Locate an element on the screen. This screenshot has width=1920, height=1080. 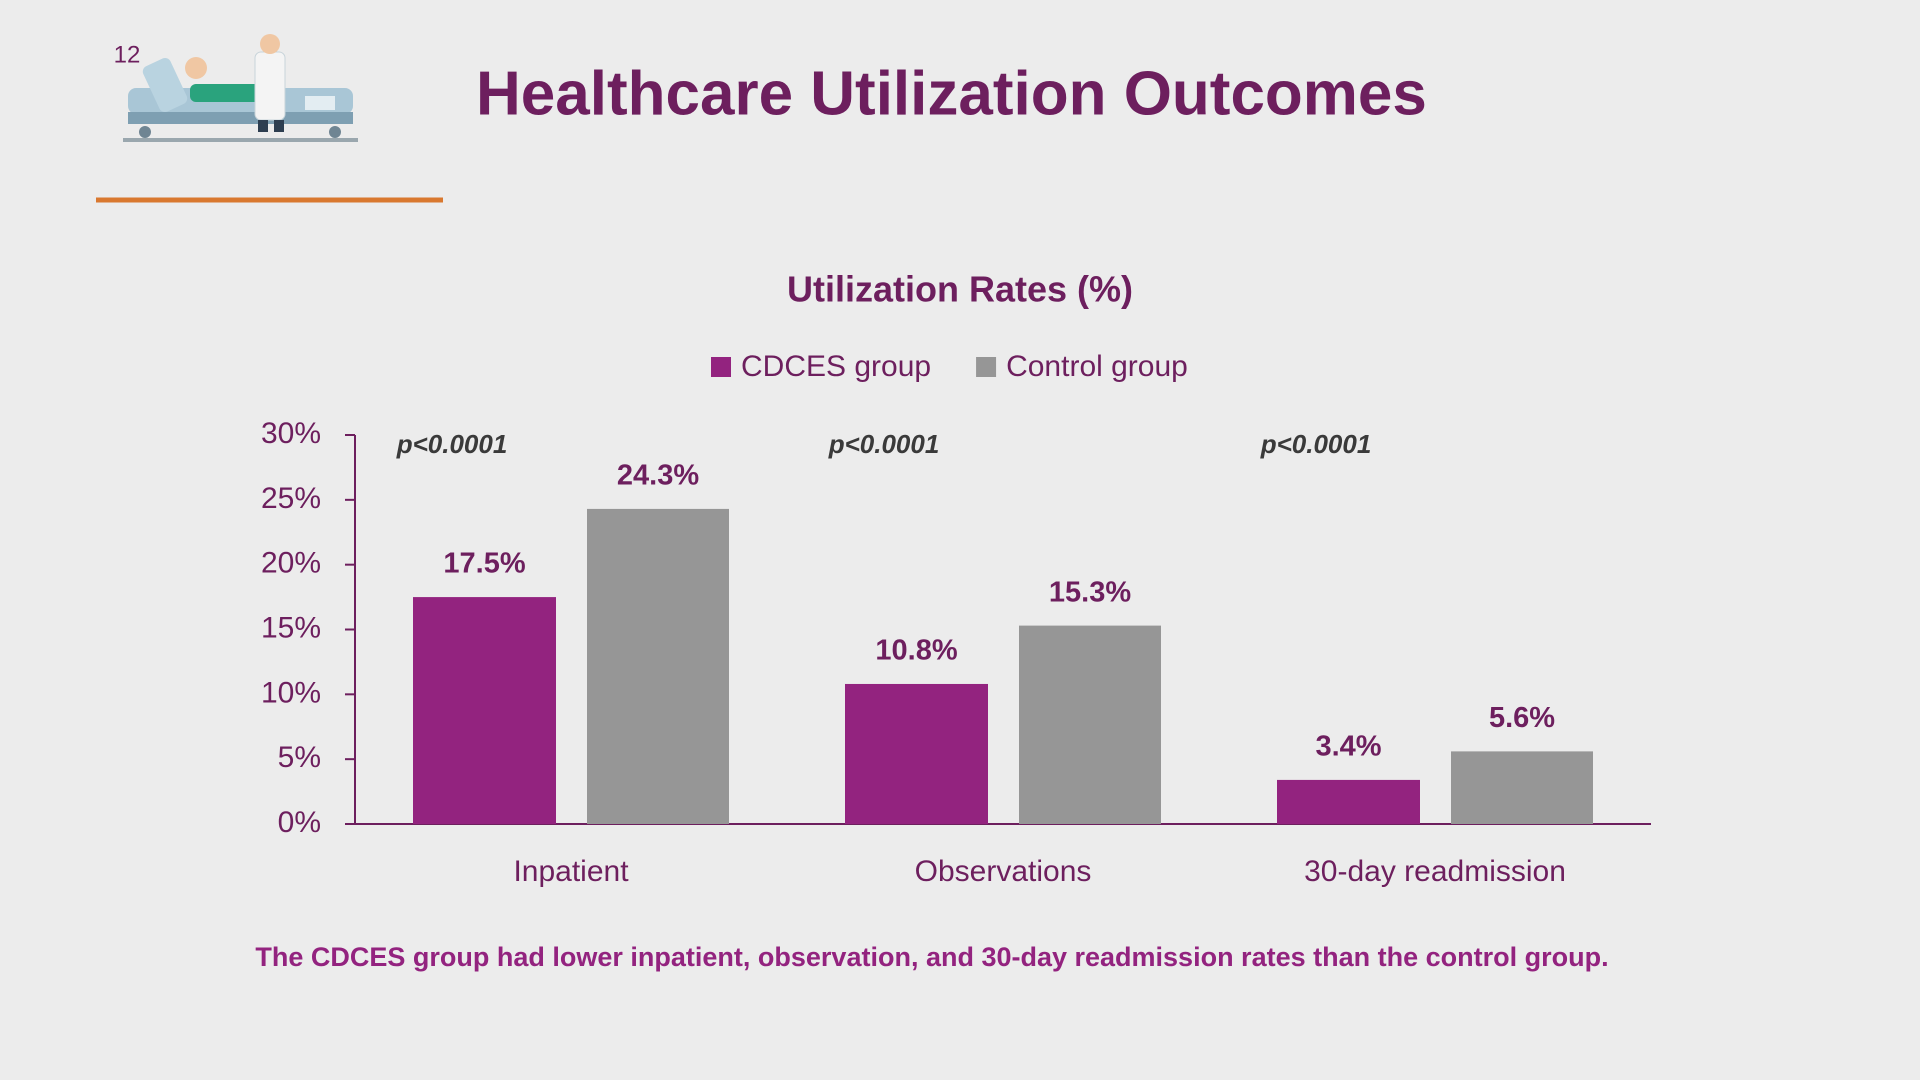
slide-title: Healthcare Utilization Outcomes is located at coordinates (951, 93).